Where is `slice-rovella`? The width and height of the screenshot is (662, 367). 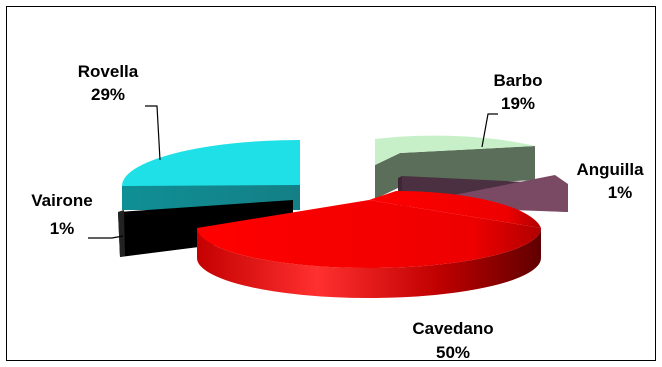 slice-rovella is located at coordinates (211, 175).